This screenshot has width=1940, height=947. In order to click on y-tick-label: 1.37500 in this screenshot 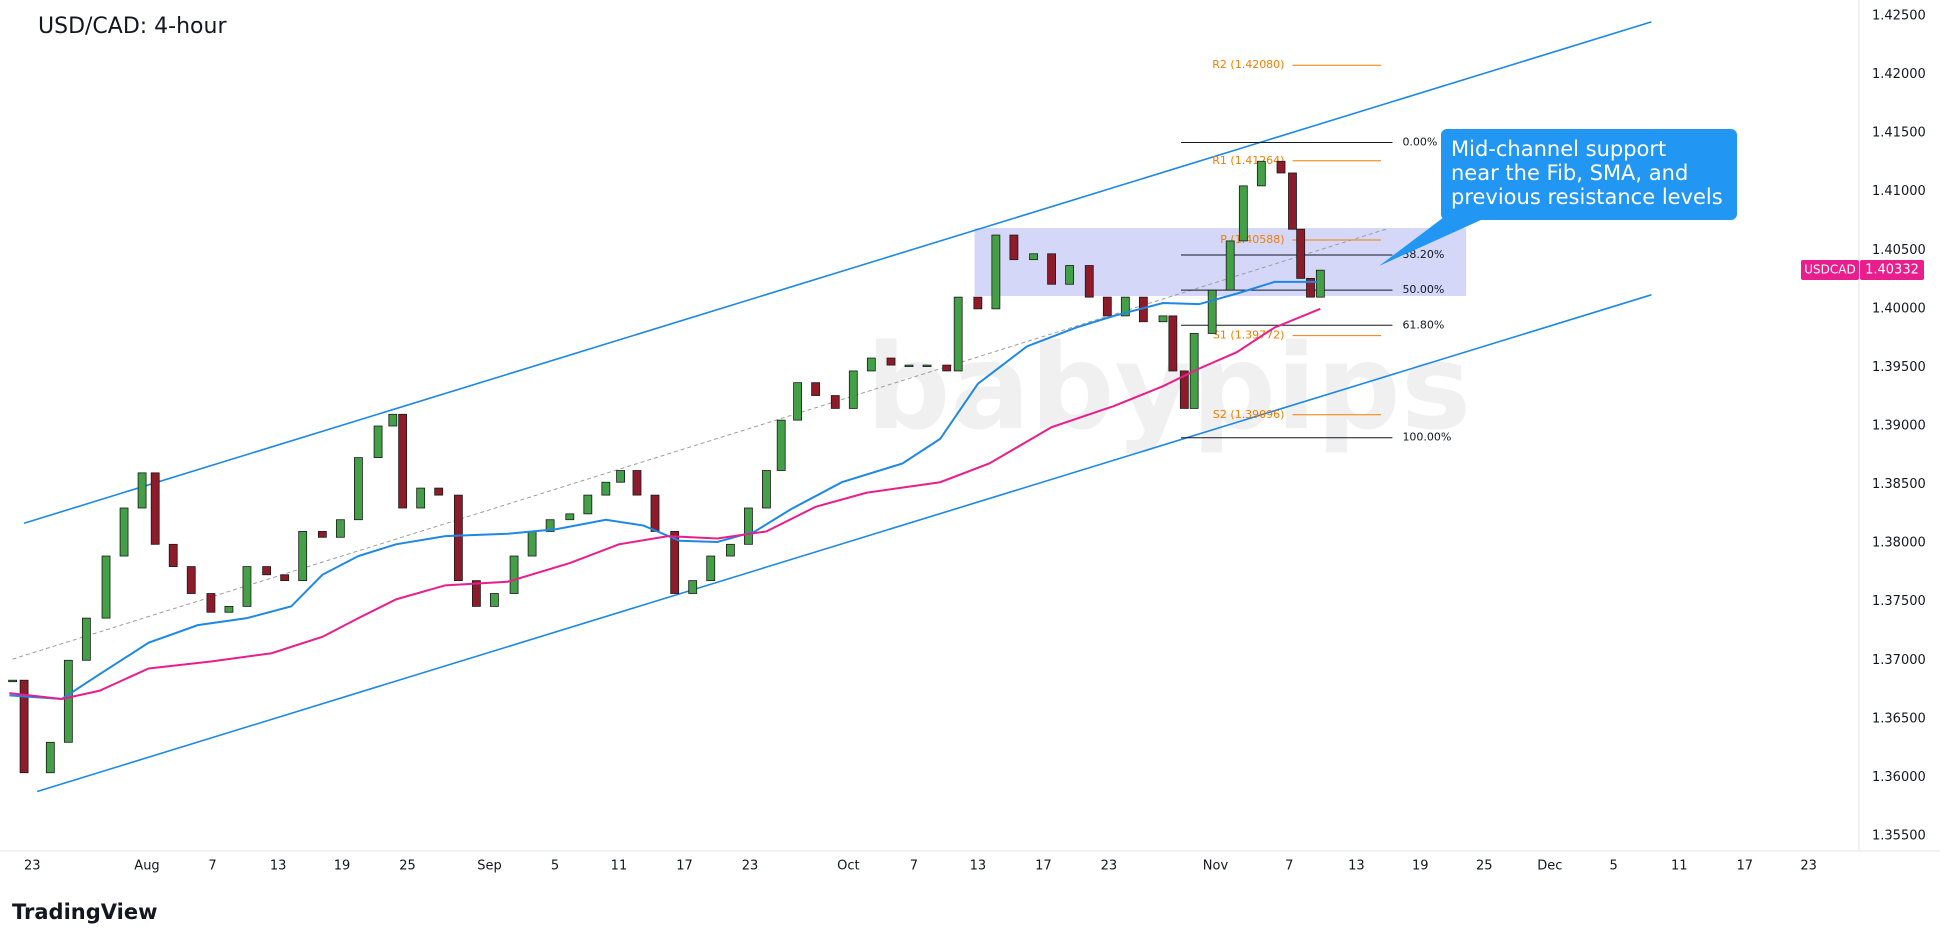, I will do `click(1899, 601)`.